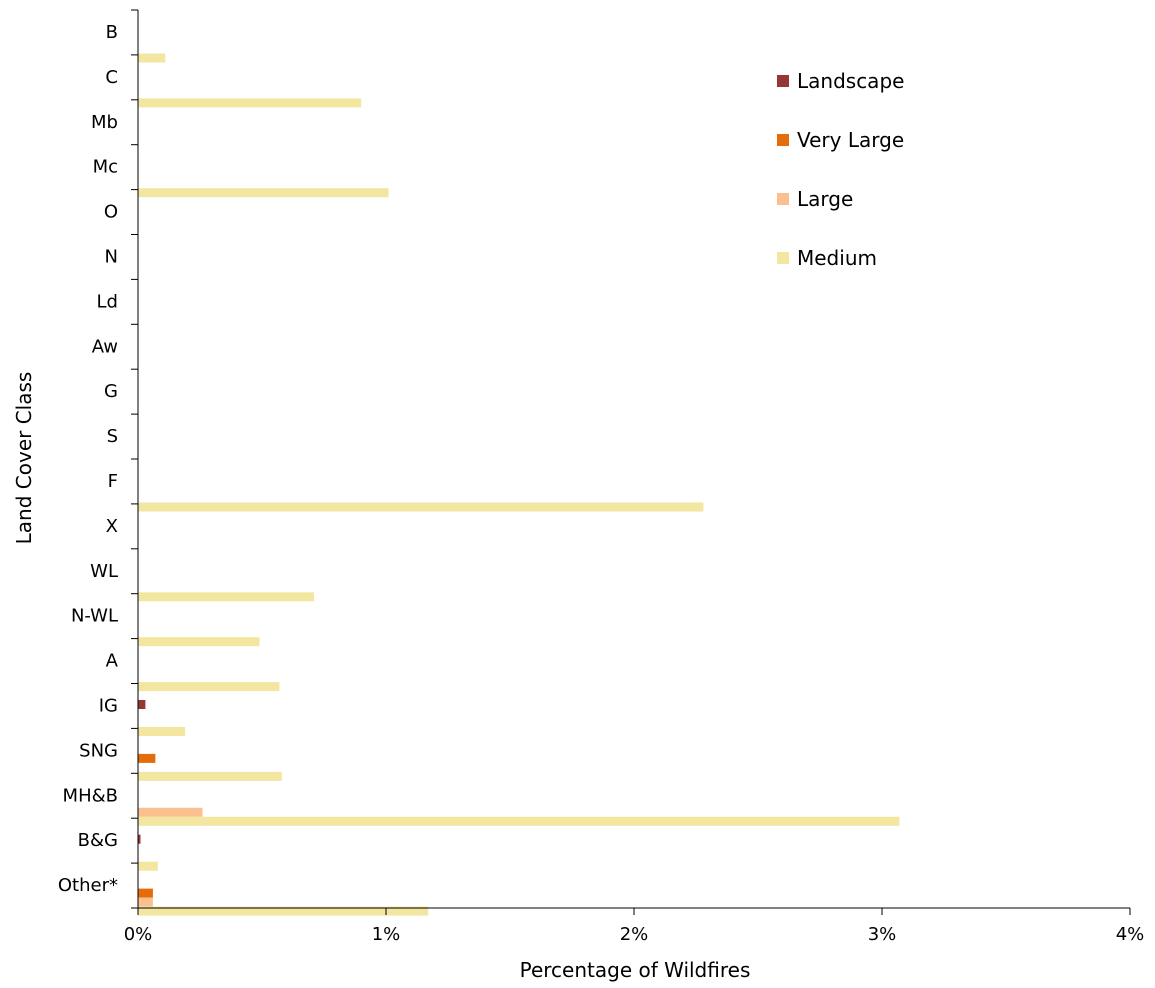  I want to click on bar-landscape-b-g, so click(139, 839).